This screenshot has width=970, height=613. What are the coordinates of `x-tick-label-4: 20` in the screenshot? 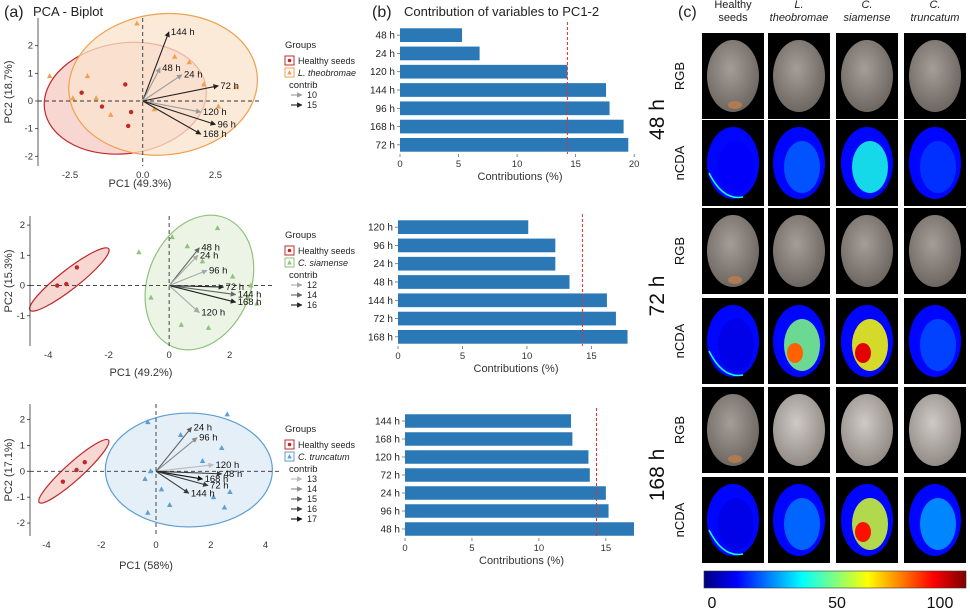 It's located at (634, 164).